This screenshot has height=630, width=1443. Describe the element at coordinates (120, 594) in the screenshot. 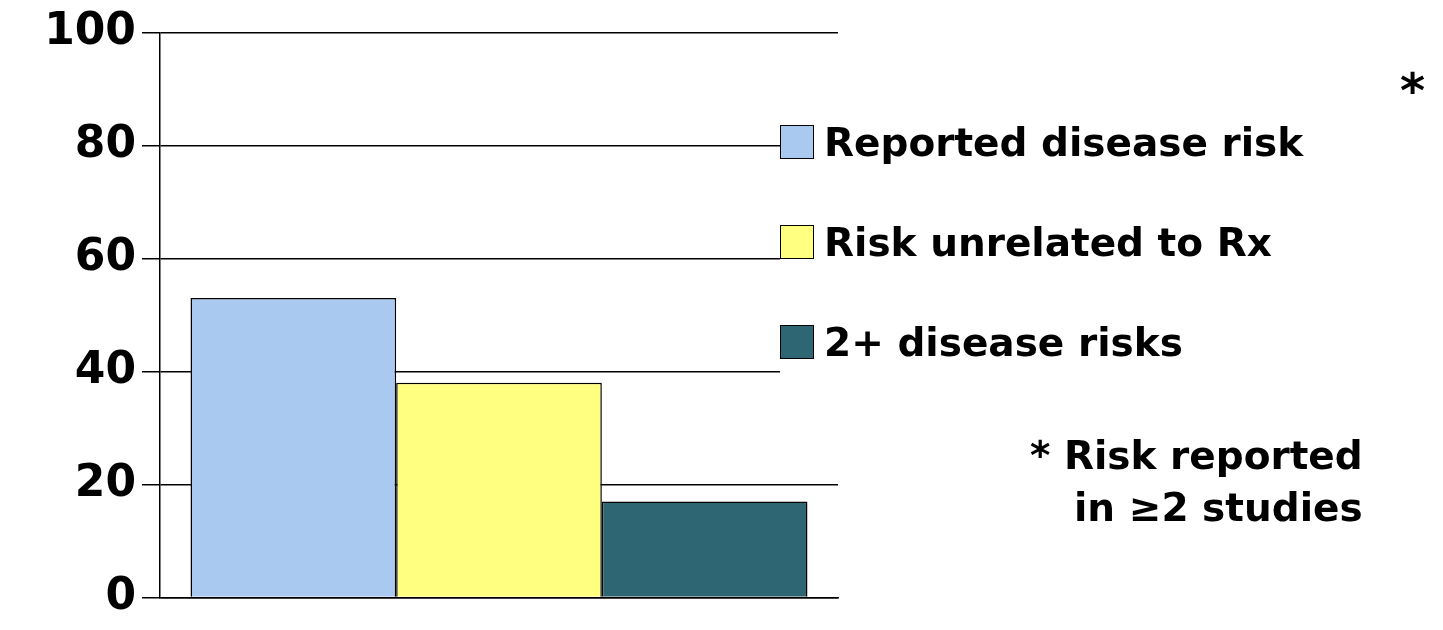

I see `y-tick-label: 0` at that location.